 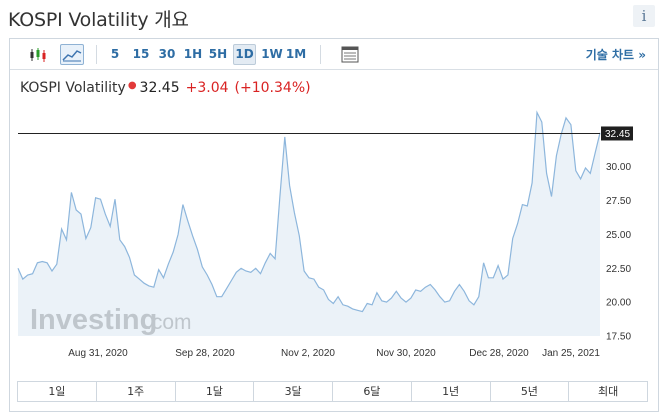 I want to click on period-selector: 1일 1주 1달 3달 6달 1년 5년 최대, so click(x=332, y=391).